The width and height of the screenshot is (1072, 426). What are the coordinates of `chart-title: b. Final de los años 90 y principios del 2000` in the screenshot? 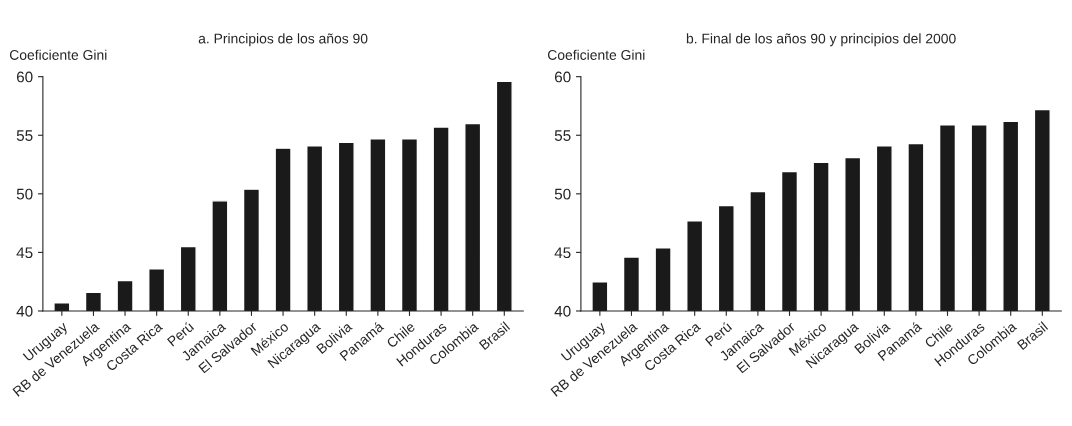 It's located at (821, 40).